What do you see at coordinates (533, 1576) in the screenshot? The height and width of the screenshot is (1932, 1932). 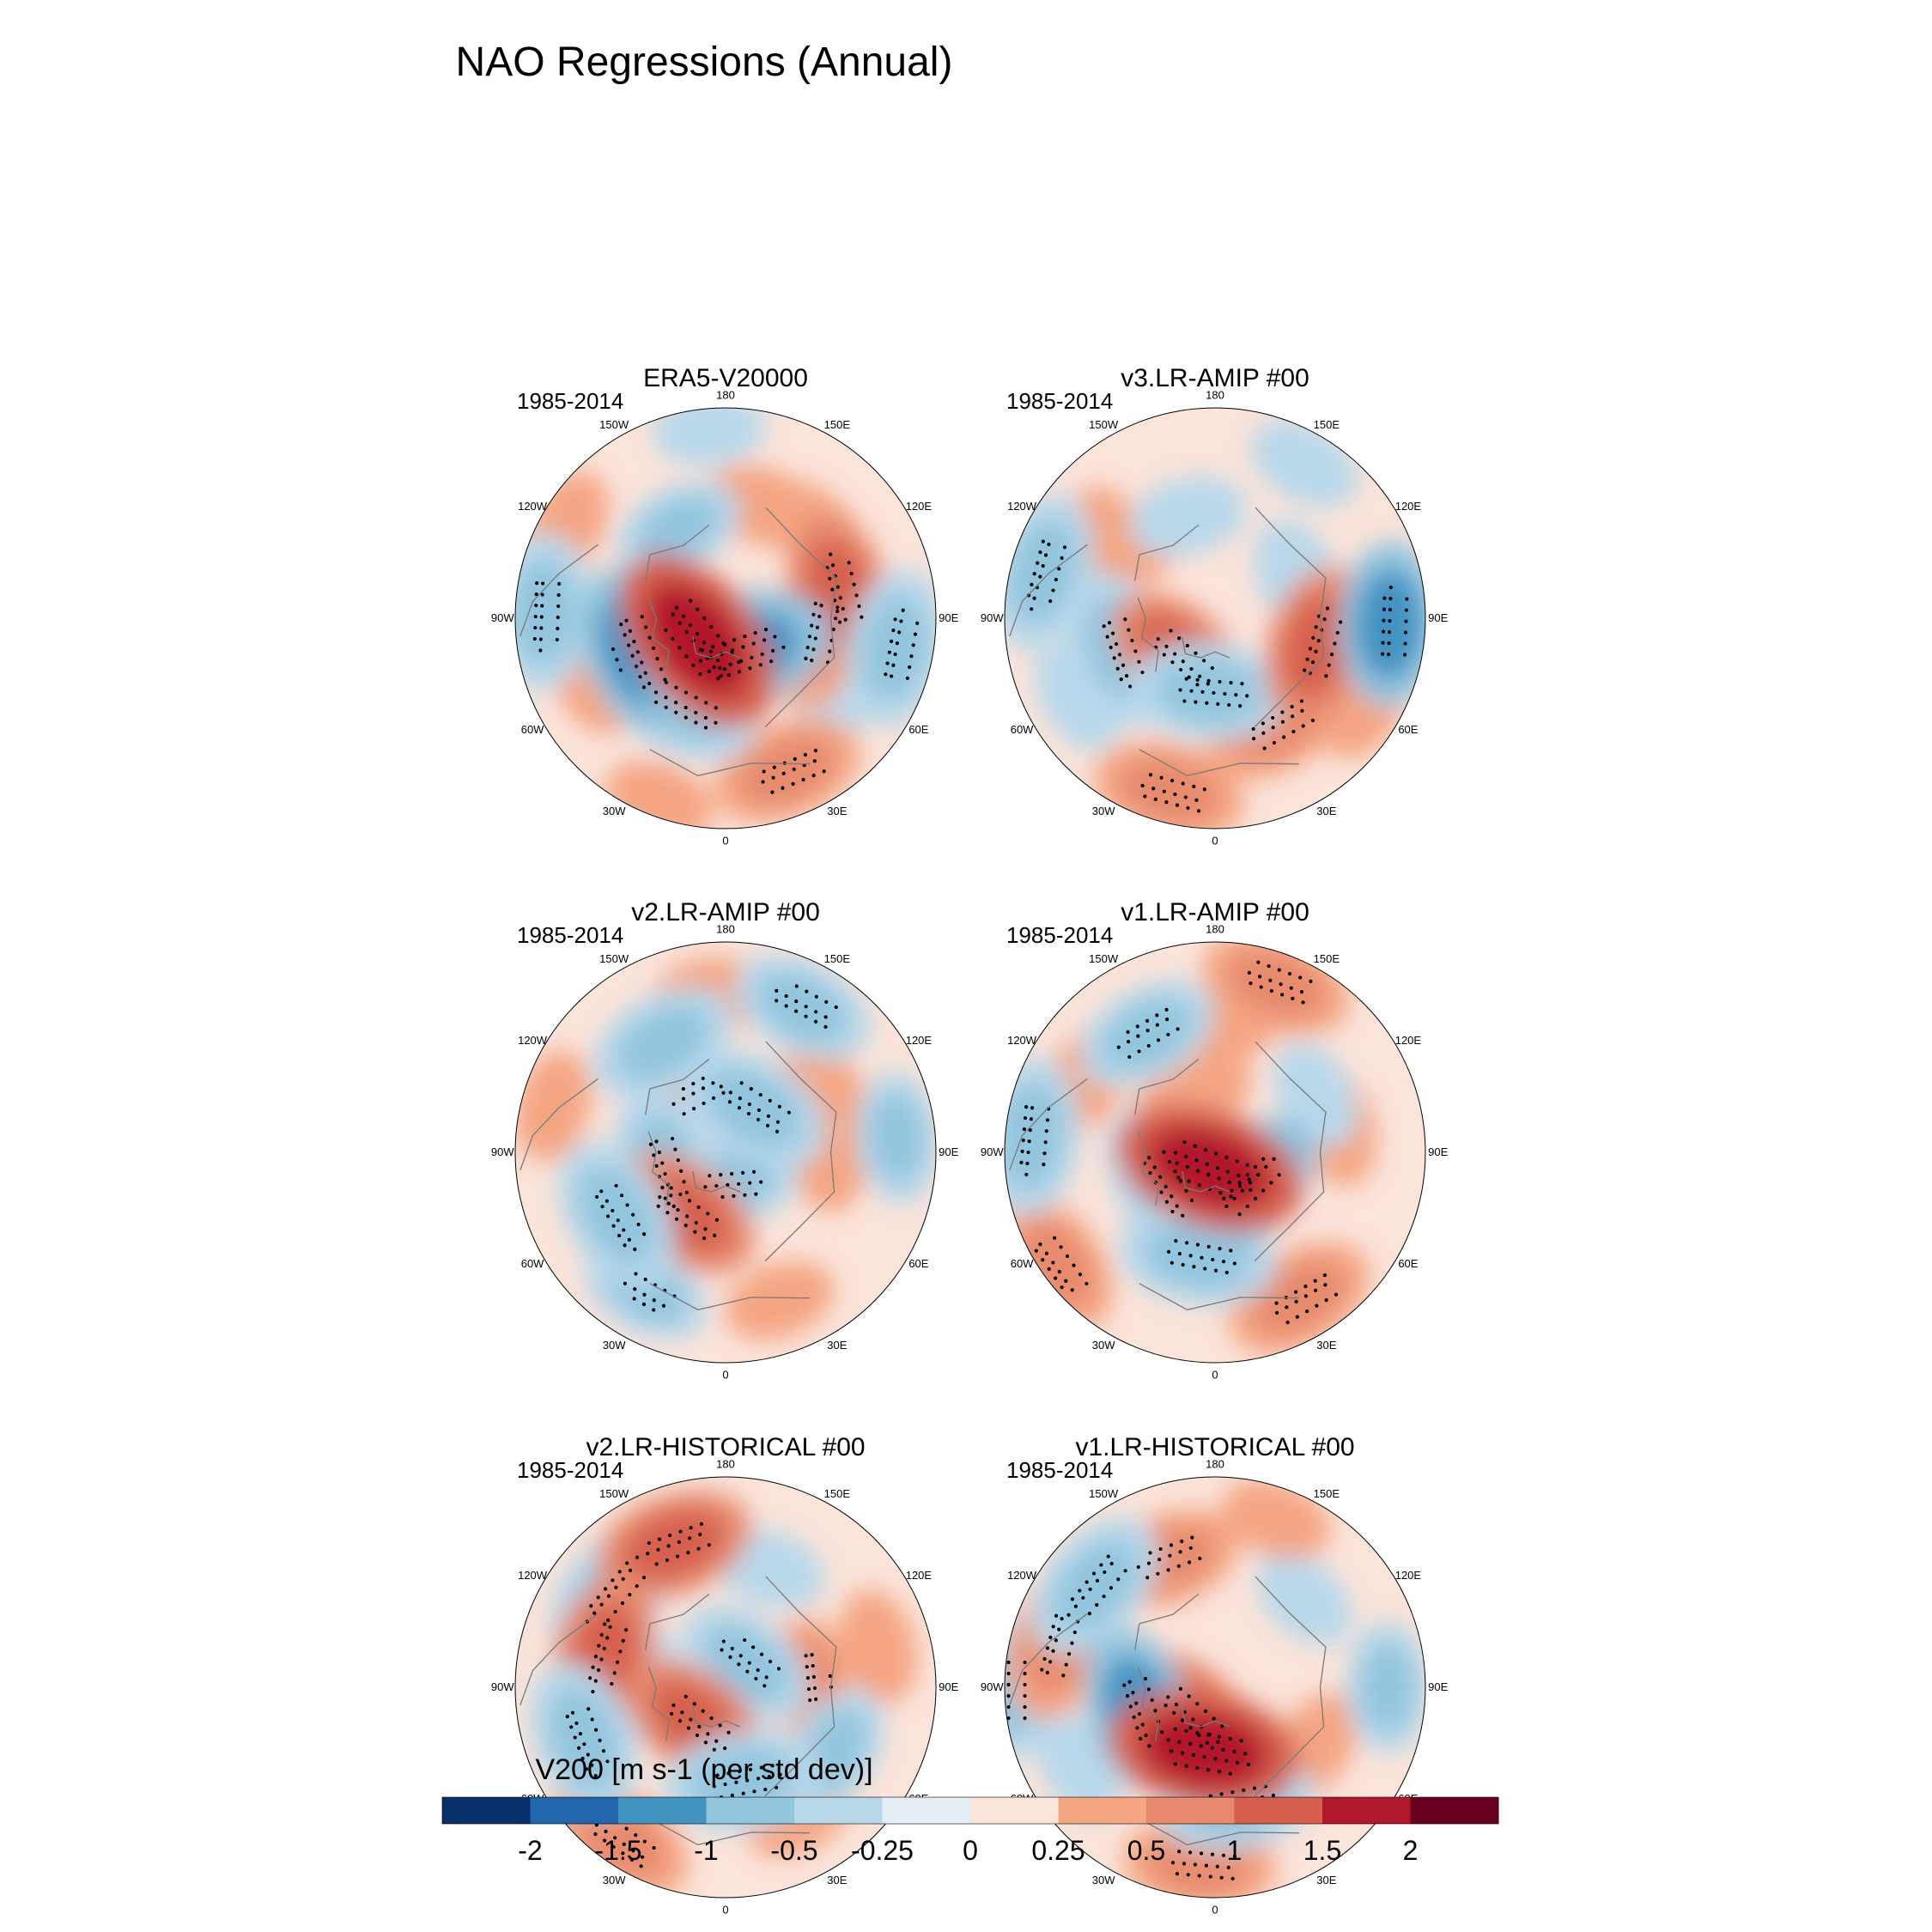 I see `panel-5-lon-label: 120W` at bounding box center [533, 1576].